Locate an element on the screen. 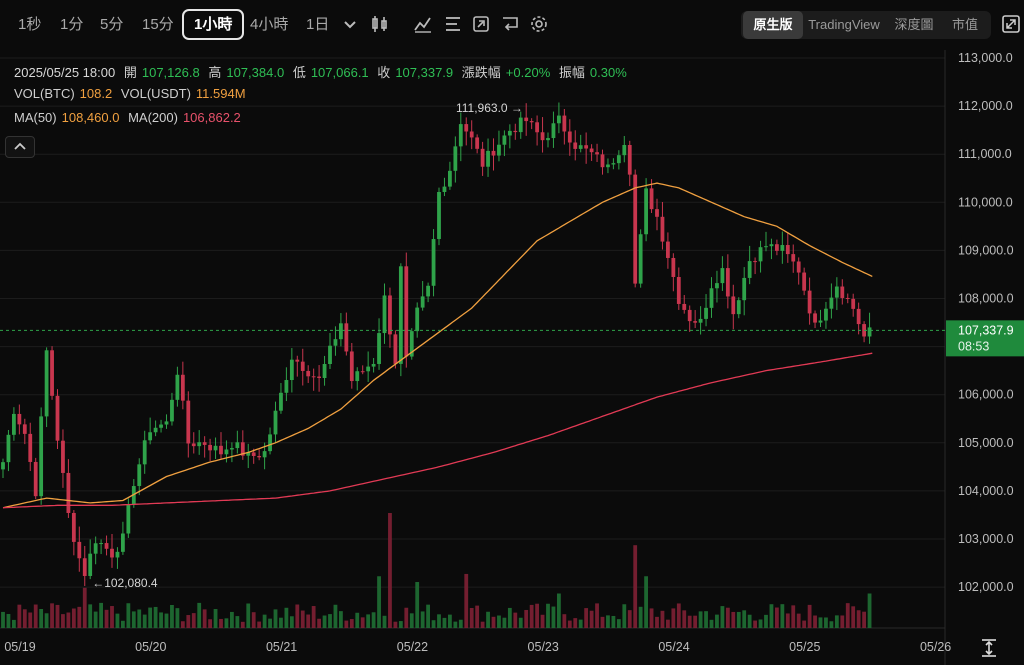  legend-vol-btc: 108.2 is located at coordinates (96, 93).